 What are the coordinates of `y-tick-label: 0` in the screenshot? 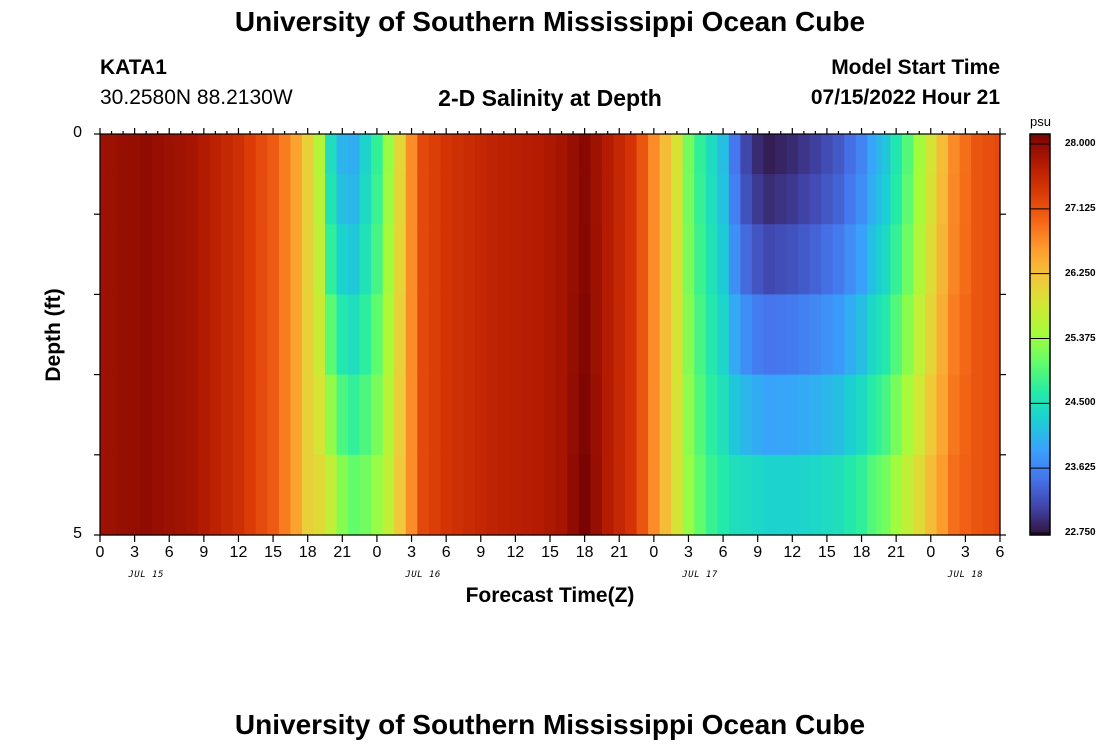 It's located at (77, 132).